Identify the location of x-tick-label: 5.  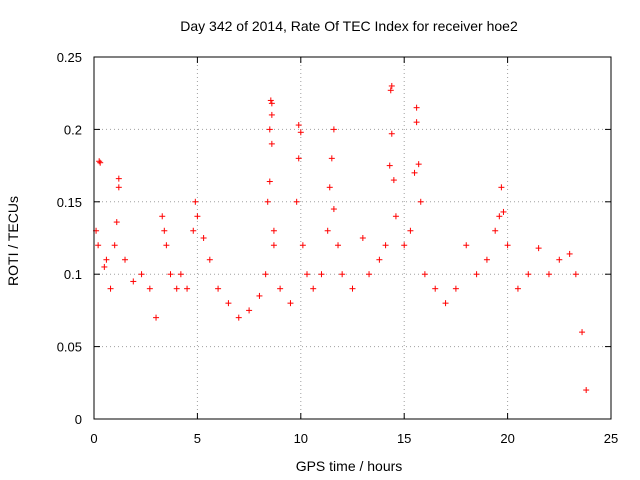
(197, 438).